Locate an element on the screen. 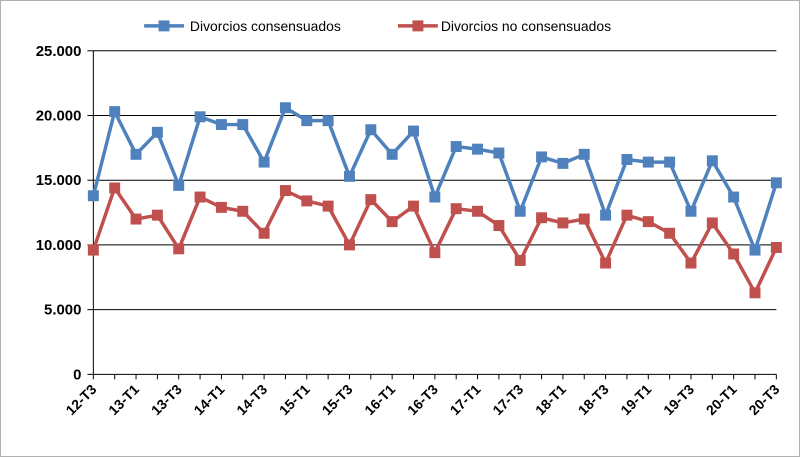 The image size is (800, 457). x-tick-label: 17-T1 is located at coordinates (465, 399).